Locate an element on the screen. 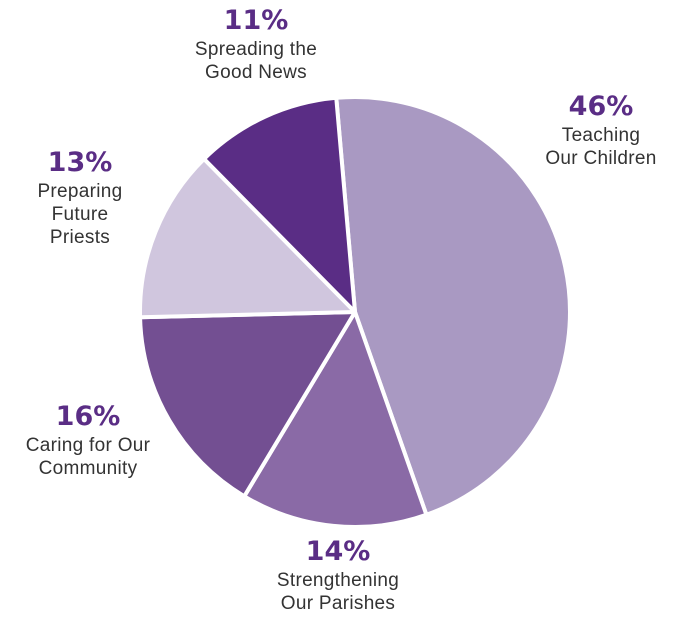 This screenshot has width=682, height=625. value-caring-for-our-community: 16% is located at coordinates (88, 416).